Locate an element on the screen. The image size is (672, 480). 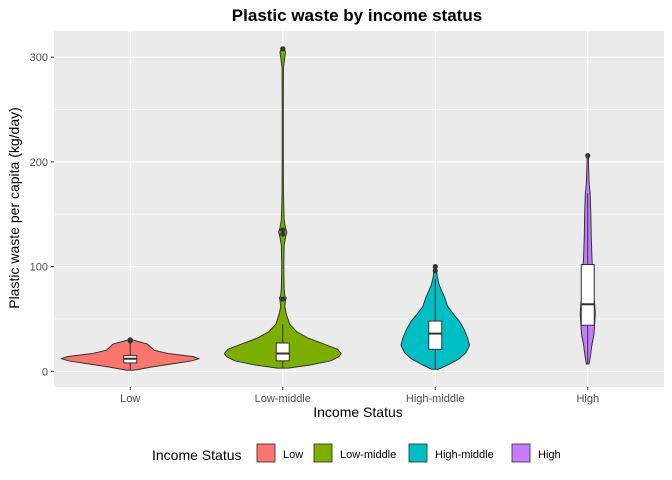
violin-low-middle is located at coordinates (282, 207).